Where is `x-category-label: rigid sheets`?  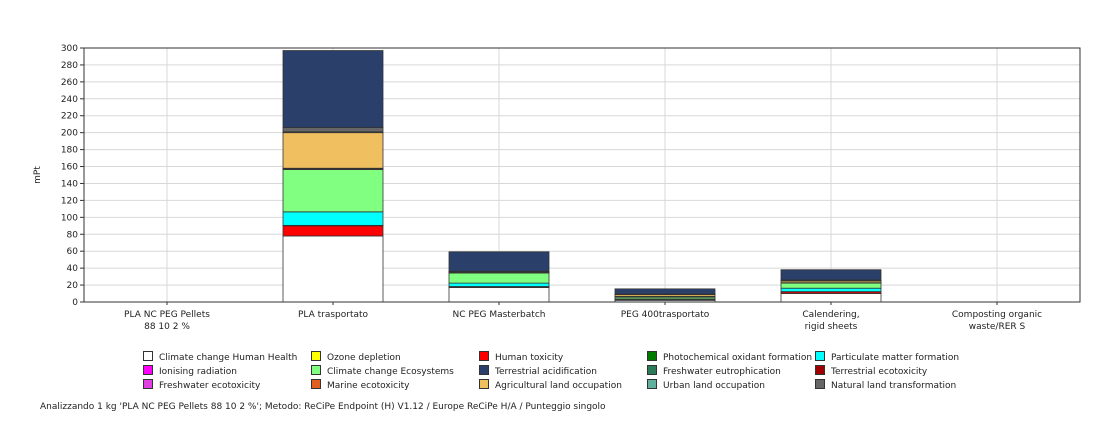 x-category-label: rigid sheets is located at coordinates (831, 327).